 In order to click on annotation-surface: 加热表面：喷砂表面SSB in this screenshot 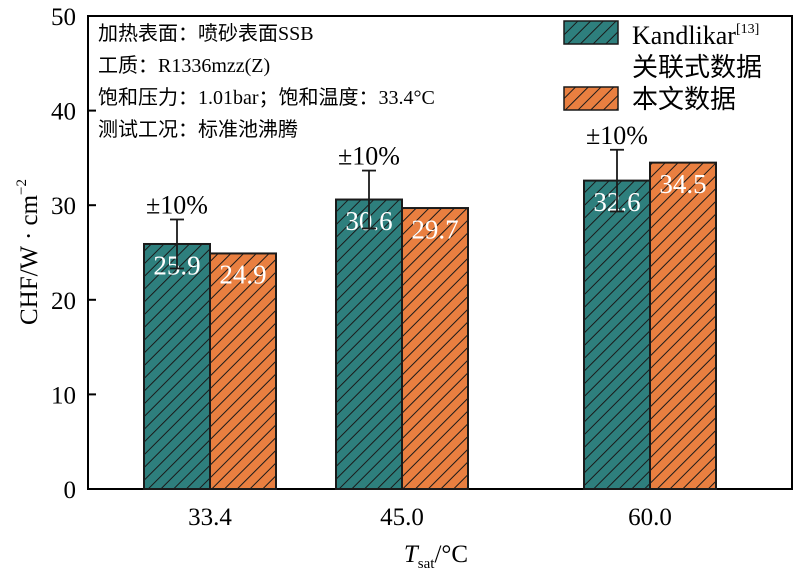, I will do `click(206, 33)`.